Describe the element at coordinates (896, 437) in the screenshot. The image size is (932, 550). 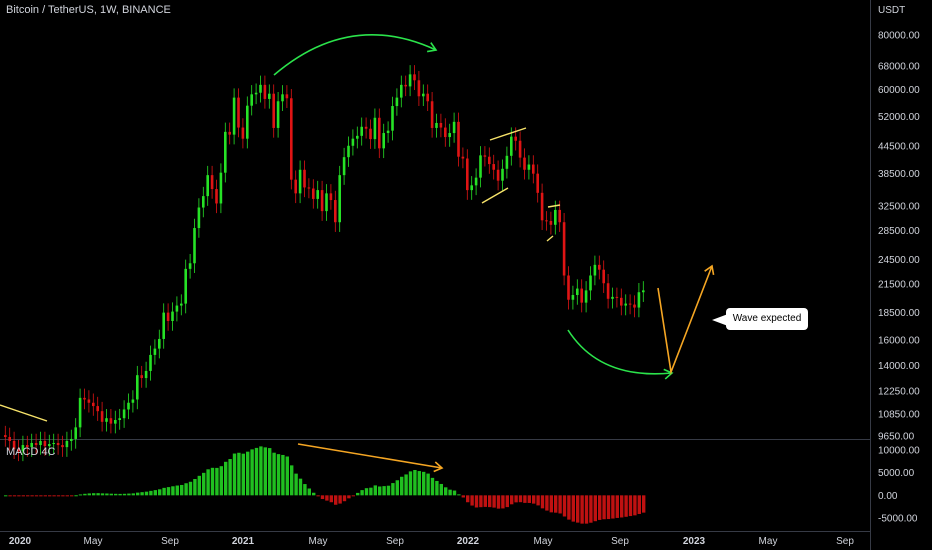
I see `price-tick-label: 9650.00` at that location.